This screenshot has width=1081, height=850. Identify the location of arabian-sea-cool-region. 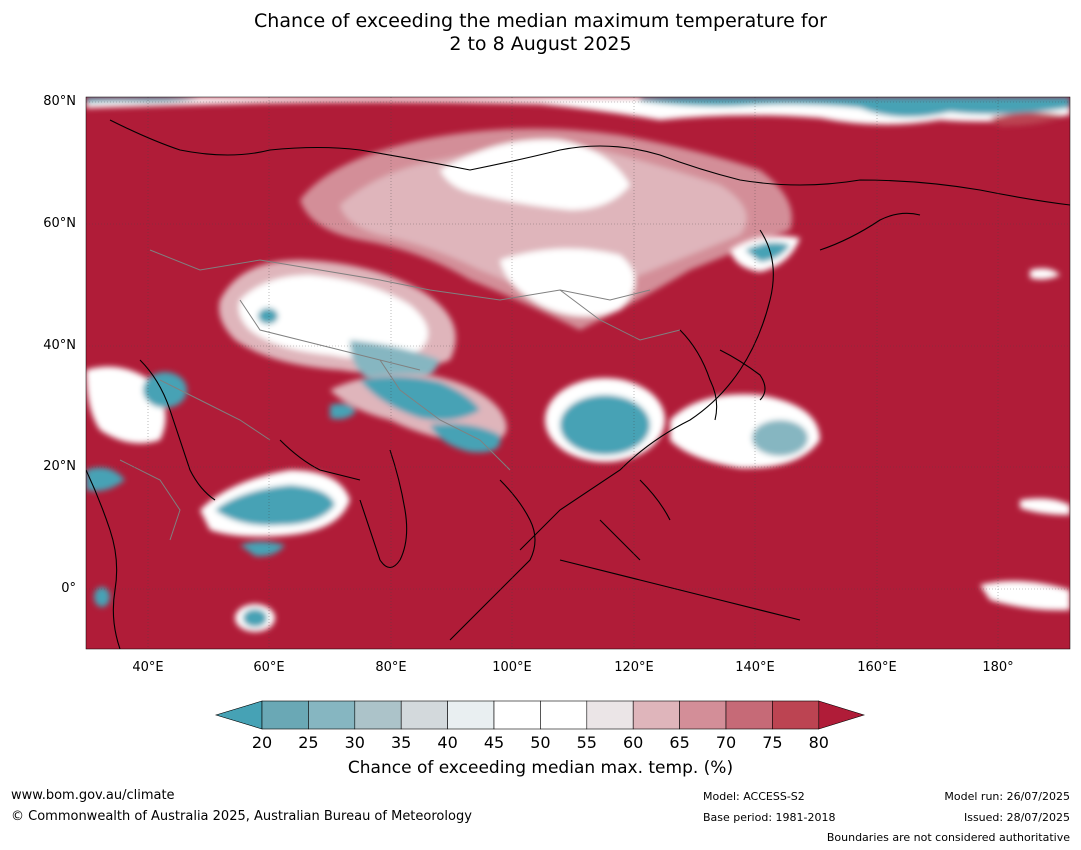
(275, 551).